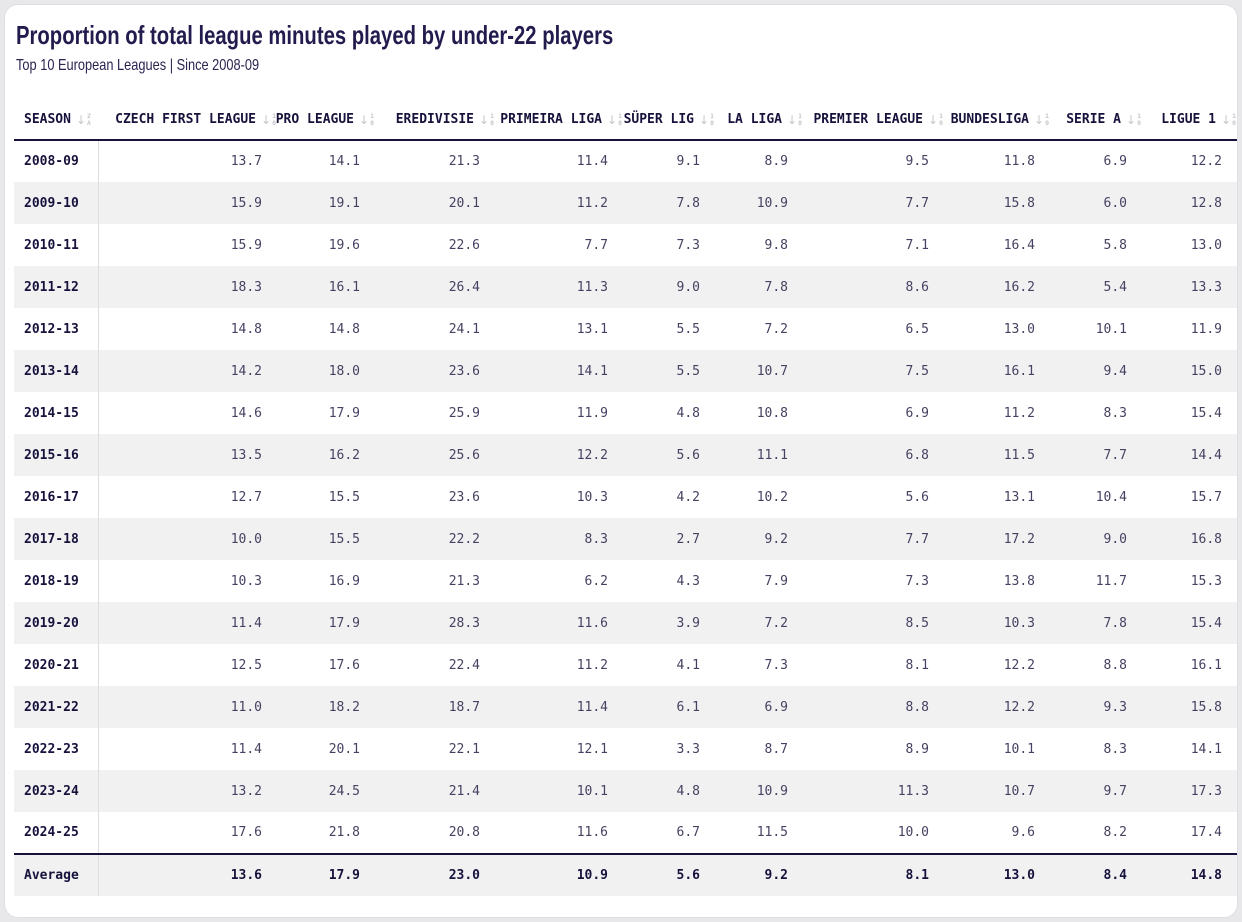 The height and width of the screenshot is (922, 1242). What do you see at coordinates (56, 539) in the screenshot?
I see `season-cell: 2017-18` at bounding box center [56, 539].